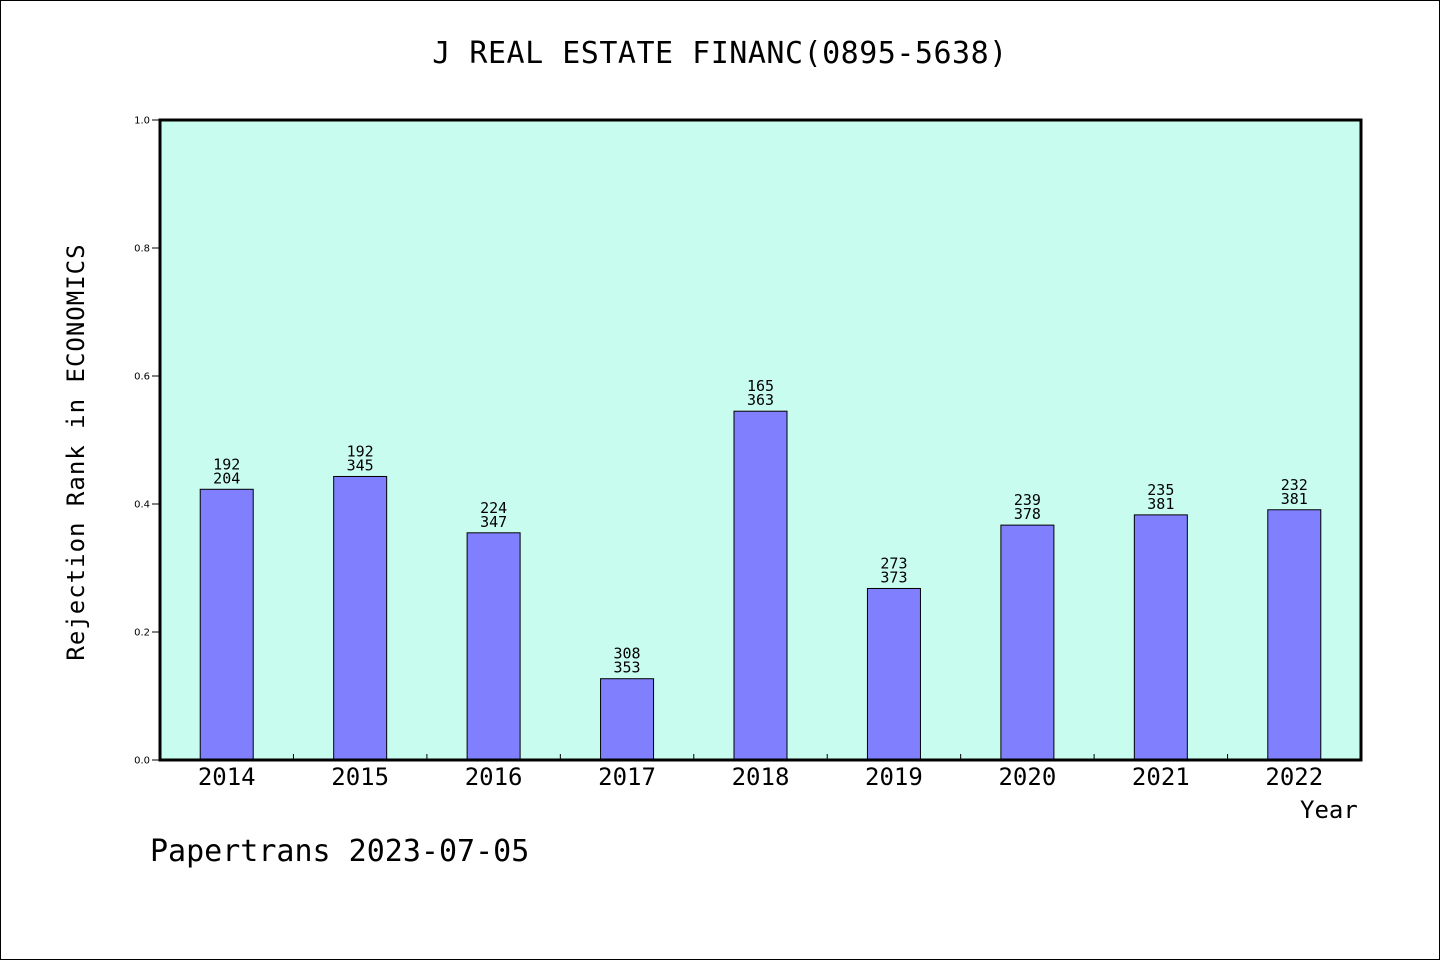 The height and width of the screenshot is (960, 1440). Describe the element at coordinates (1027, 514) in the screenshot. I see `data-label-bottom: 378` at that location.